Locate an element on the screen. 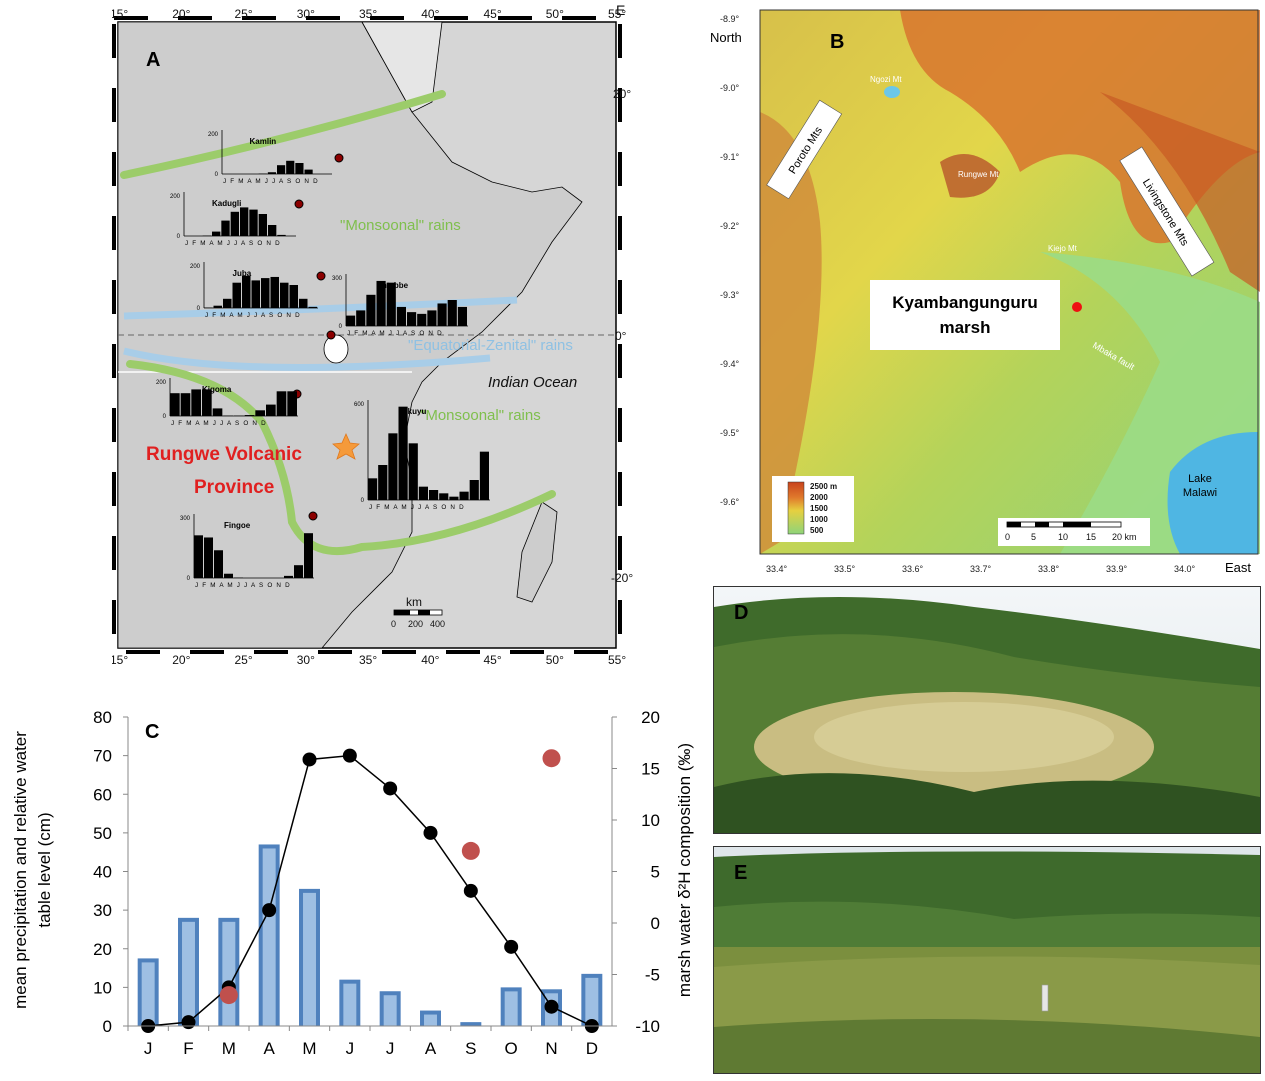 The height and width of the screenshot is (1081, 1265). panel-e-photo: E is located at coordinates (987, 960).